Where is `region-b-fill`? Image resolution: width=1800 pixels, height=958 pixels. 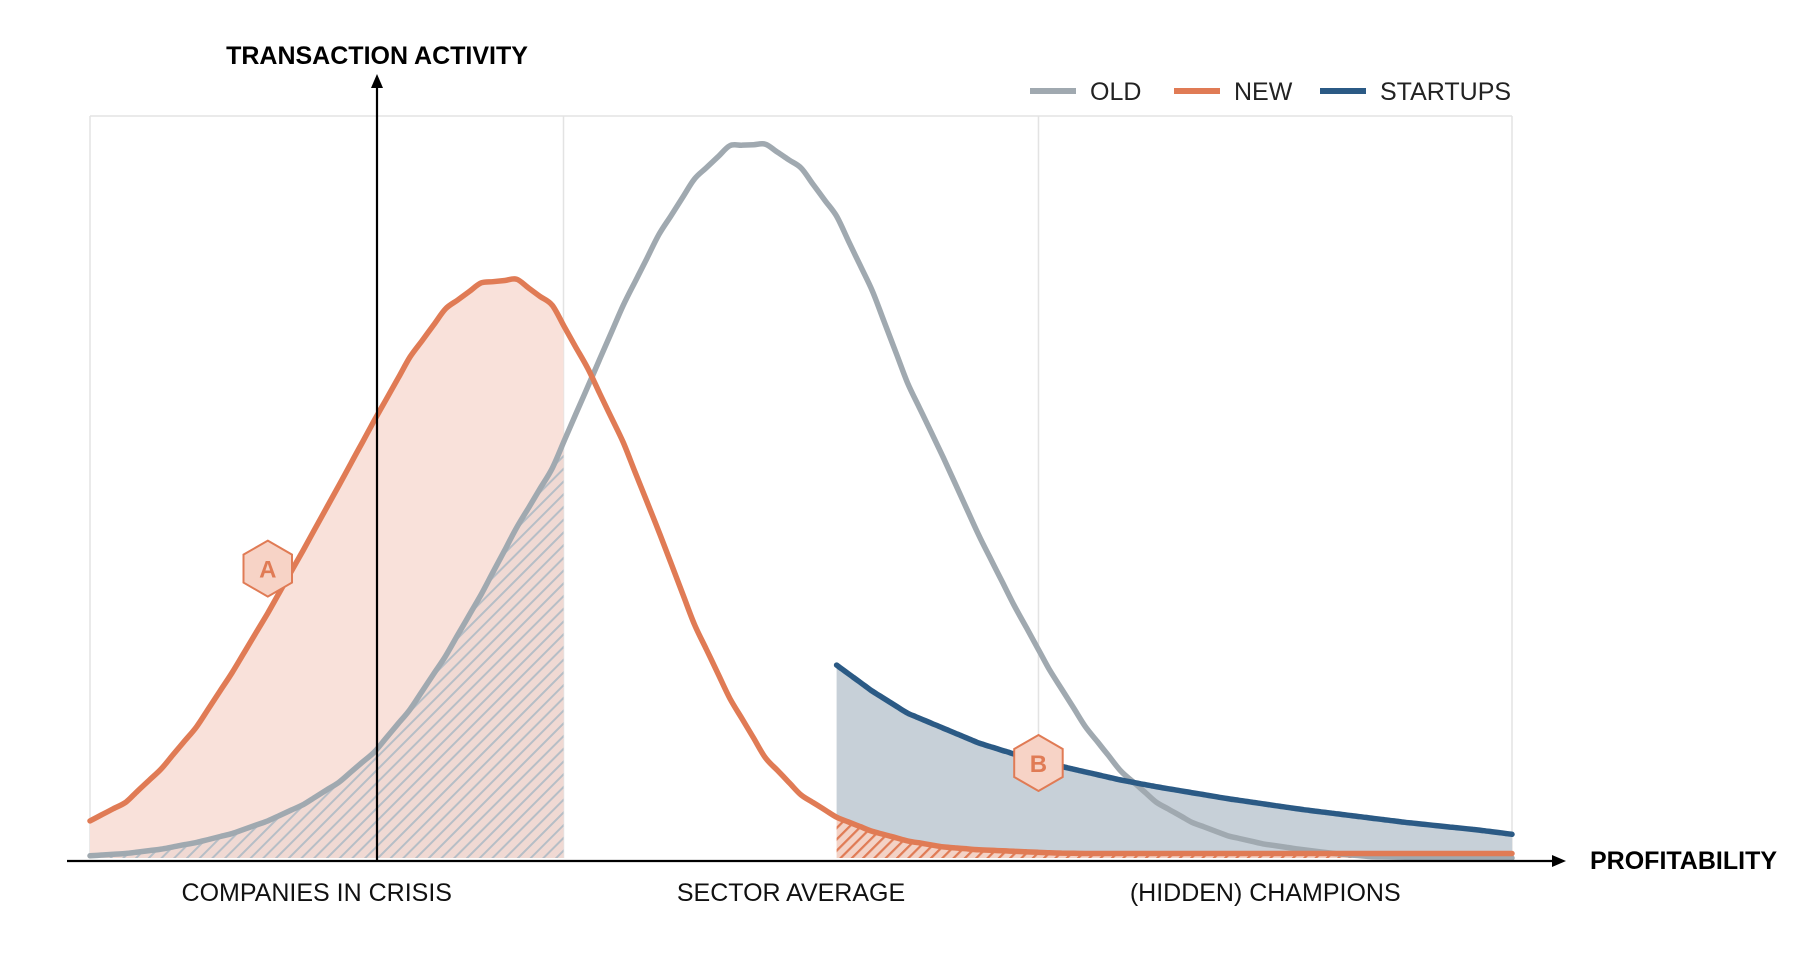 region-b-fill is located at coordinates (1174, 759).